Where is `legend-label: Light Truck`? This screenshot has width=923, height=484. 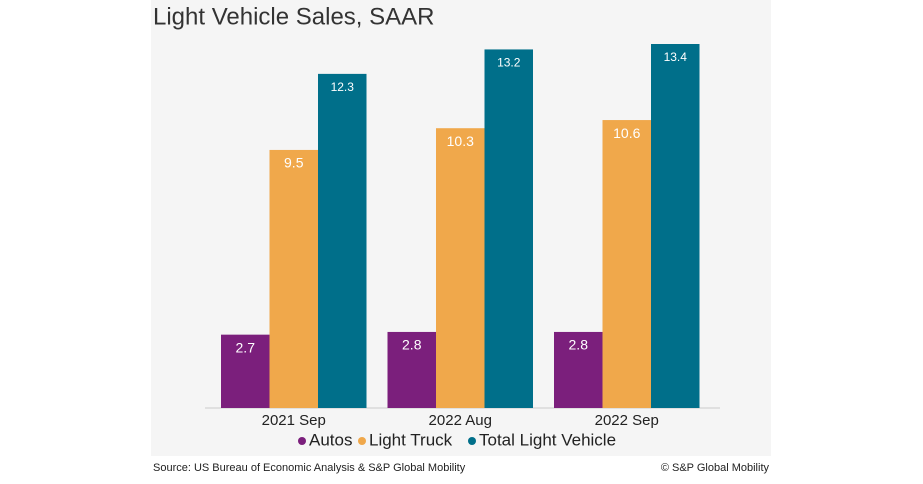 legend-label: Light Truck is located at coordinates (411, 439).